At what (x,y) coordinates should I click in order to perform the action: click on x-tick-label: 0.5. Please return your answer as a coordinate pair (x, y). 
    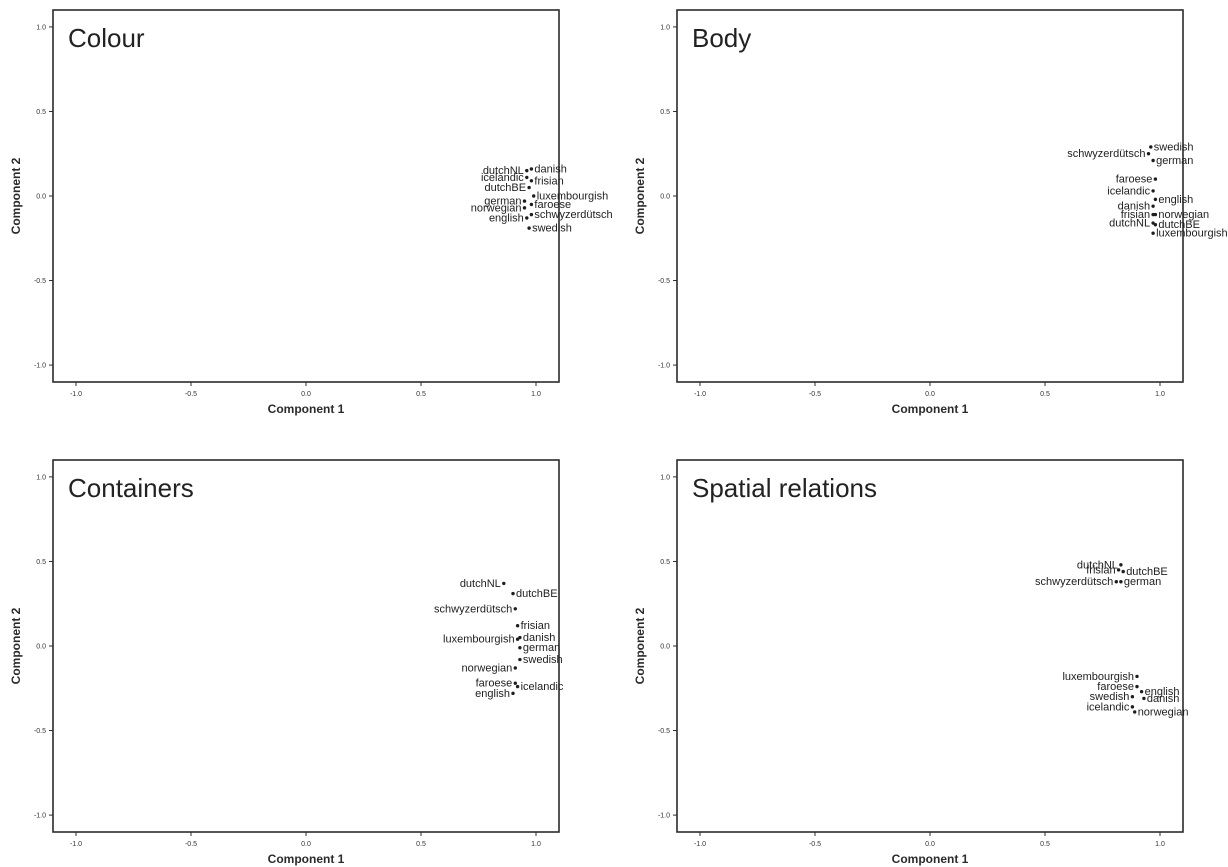
    Looking at the image, I should click on (1045, 844).